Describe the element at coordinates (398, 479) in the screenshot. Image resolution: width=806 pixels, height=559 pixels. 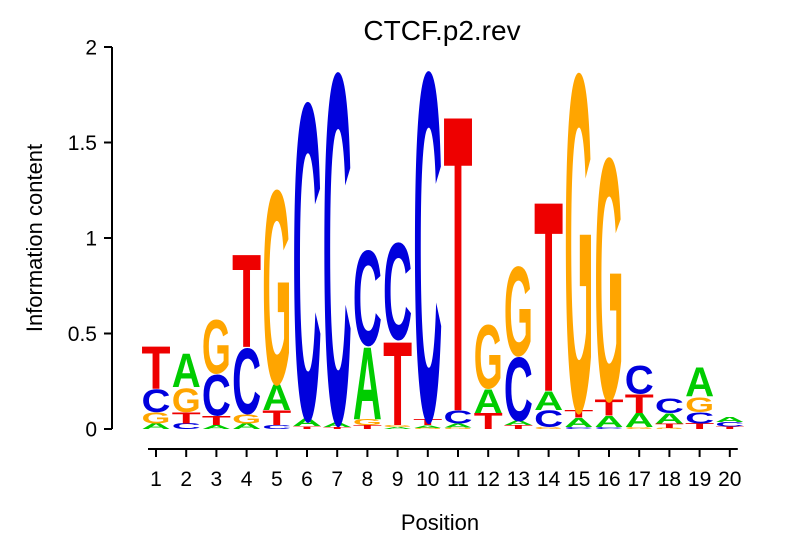
I see `x-tick-label: 9` at that location.